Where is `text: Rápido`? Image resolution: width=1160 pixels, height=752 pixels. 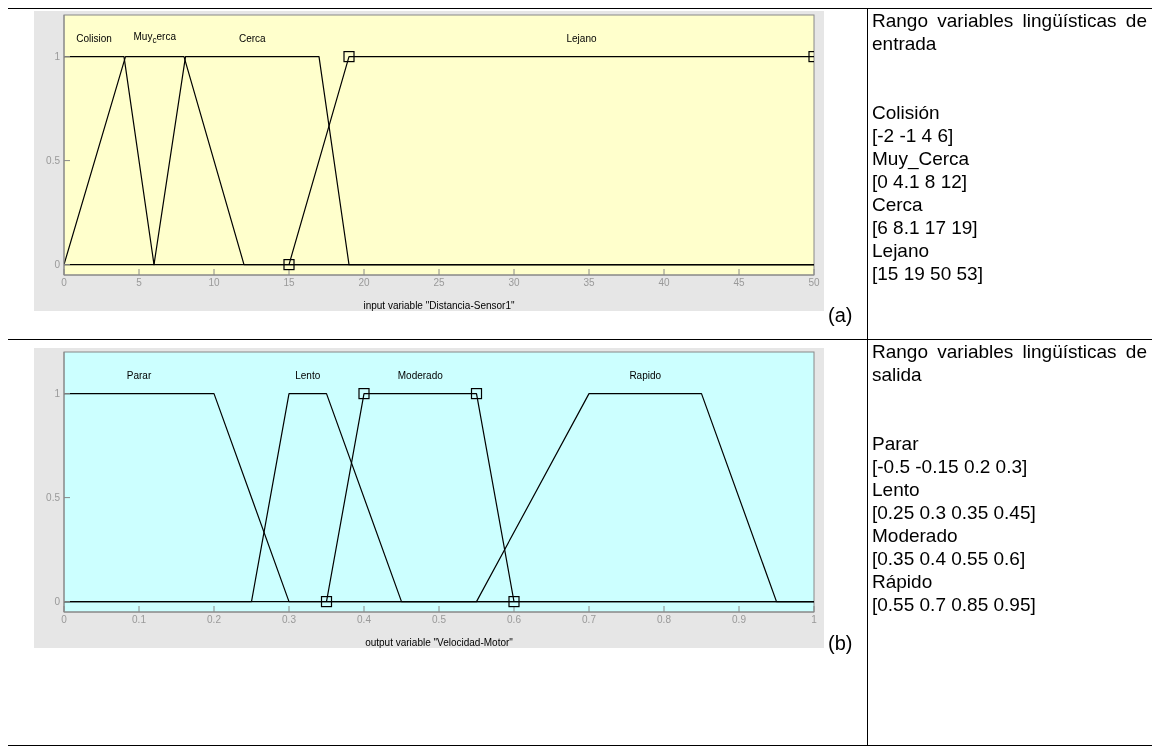
text: Rápido is located at coordinates (903, 581).